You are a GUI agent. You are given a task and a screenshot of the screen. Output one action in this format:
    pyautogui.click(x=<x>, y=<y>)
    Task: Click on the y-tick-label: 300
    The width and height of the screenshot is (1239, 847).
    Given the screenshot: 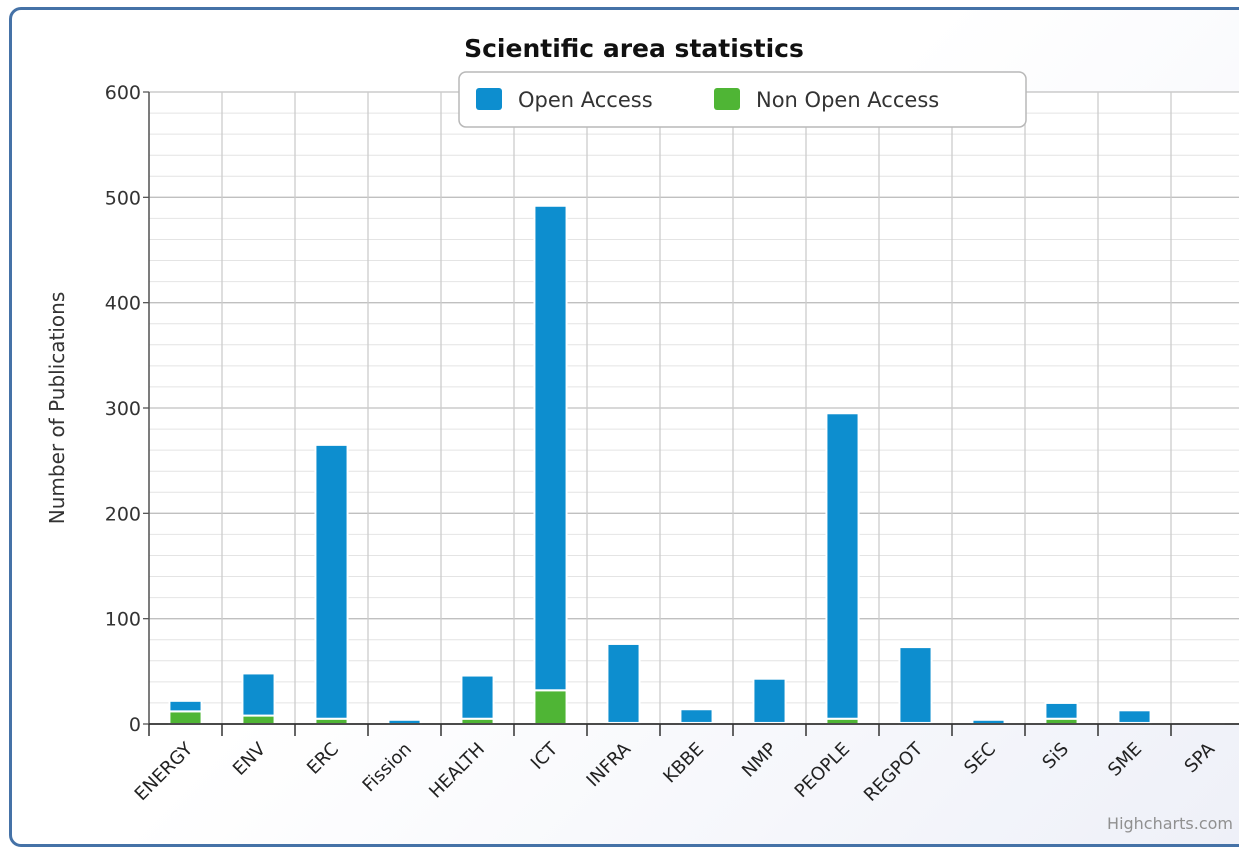 What is the action you would take?
    pyautogui.click(x=123, y=409)
    